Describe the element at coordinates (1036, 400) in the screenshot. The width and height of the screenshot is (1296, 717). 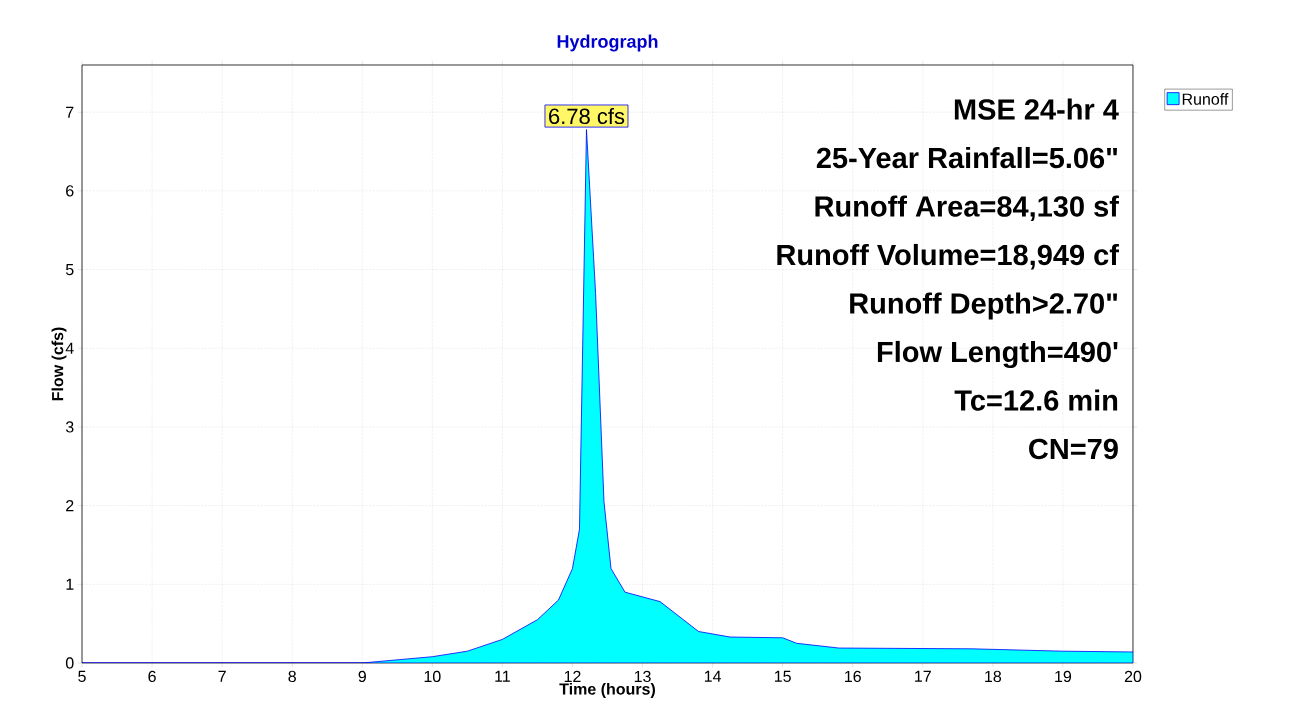
I see `annotation: Tc=12.6 min` at that location.